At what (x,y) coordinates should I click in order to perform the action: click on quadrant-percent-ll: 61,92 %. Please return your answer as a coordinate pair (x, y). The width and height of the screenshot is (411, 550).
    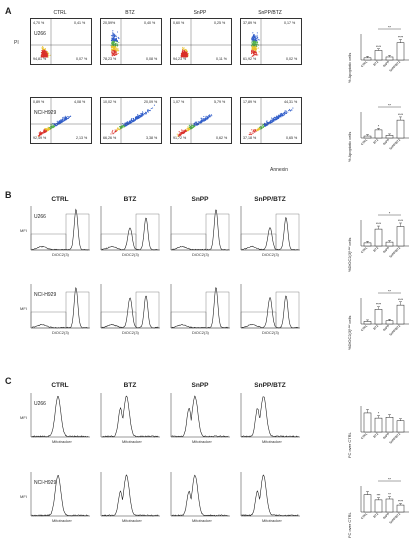
    Looking at the image, I should click on (250, 59).